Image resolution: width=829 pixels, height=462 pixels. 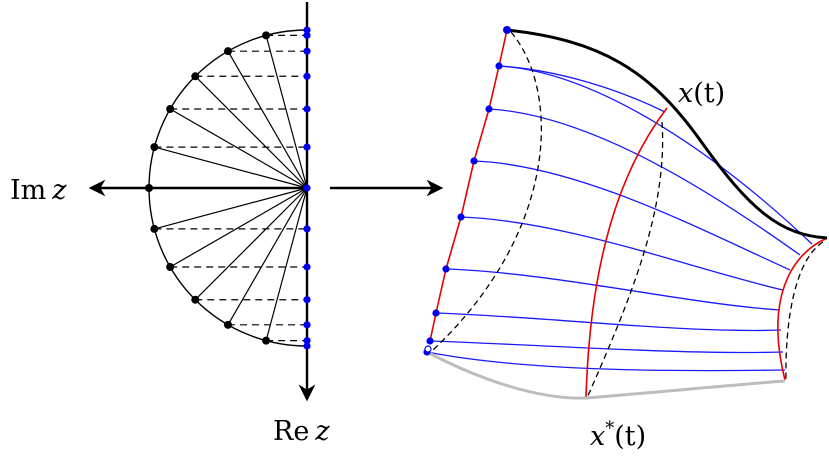 I want to click on red-curve-middle, so click(x=626, y=253).